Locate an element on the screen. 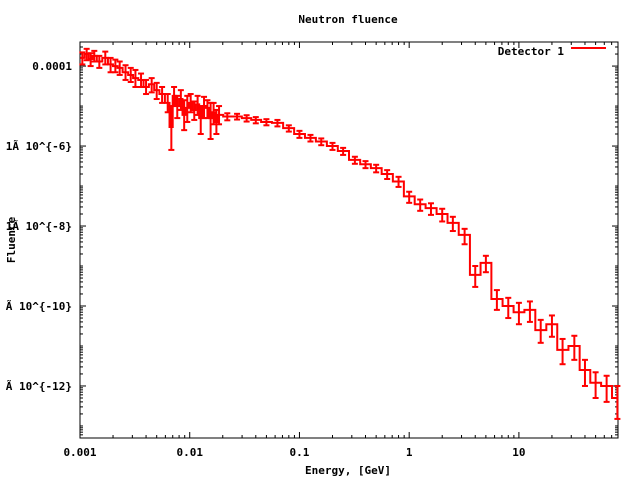 The height and width of the screenshot is (480, 640). legend-label: Detector 1 is located at coordinates (531, 51).